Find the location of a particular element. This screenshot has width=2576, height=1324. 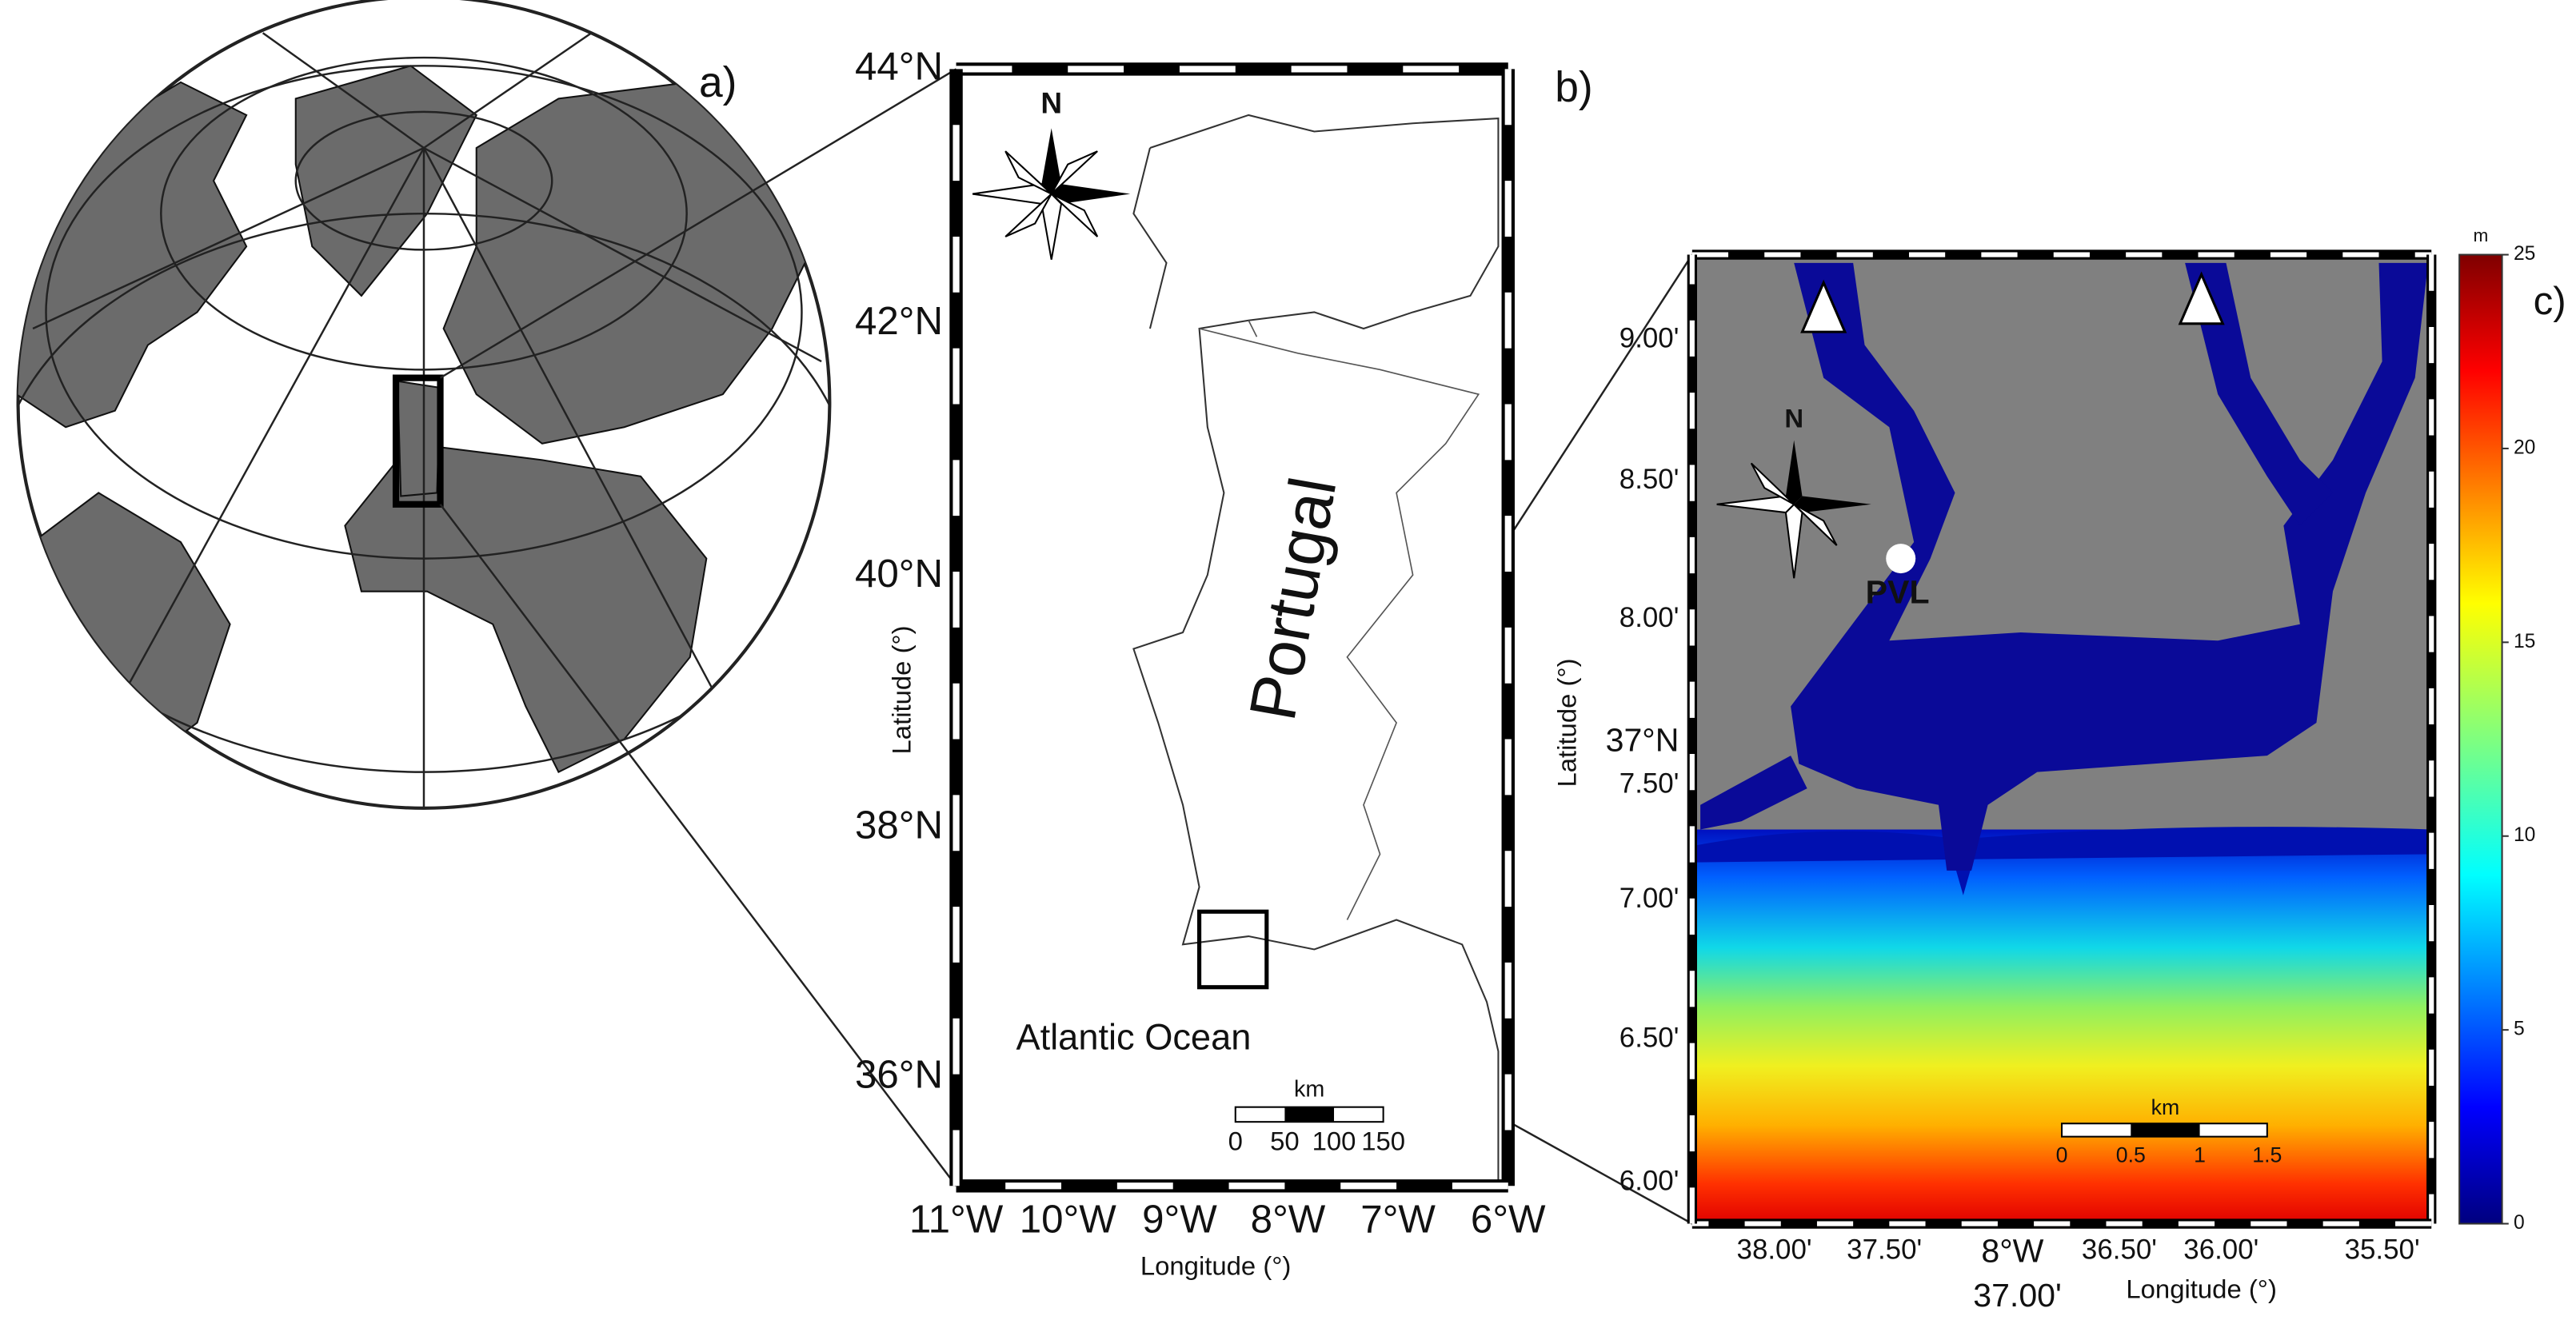

y-tick-label: 38°N is located at coordinates (899, 825).